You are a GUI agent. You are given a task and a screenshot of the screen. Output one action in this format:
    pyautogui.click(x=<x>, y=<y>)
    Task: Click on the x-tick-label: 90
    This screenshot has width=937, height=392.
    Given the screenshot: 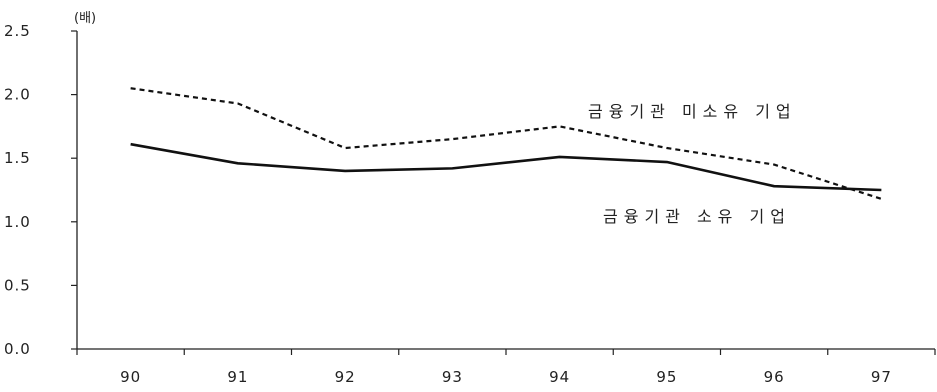 What is the action you would take?
    pyautogui.click(x=130, y=377)
    